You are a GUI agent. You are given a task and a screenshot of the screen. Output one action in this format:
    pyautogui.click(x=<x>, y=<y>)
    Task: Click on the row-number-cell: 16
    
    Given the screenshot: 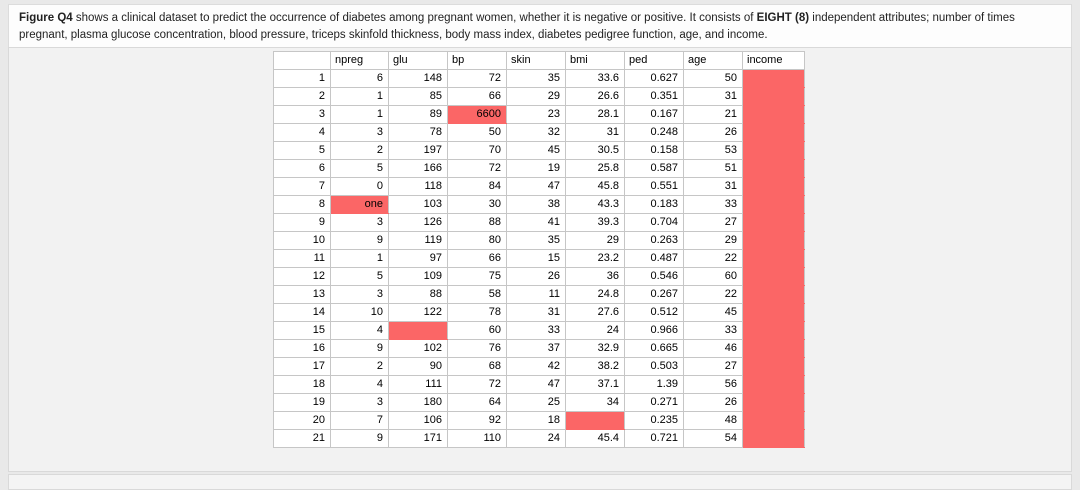 What is the action you would take?
    pyautogui.click(x=302, y=348)
    